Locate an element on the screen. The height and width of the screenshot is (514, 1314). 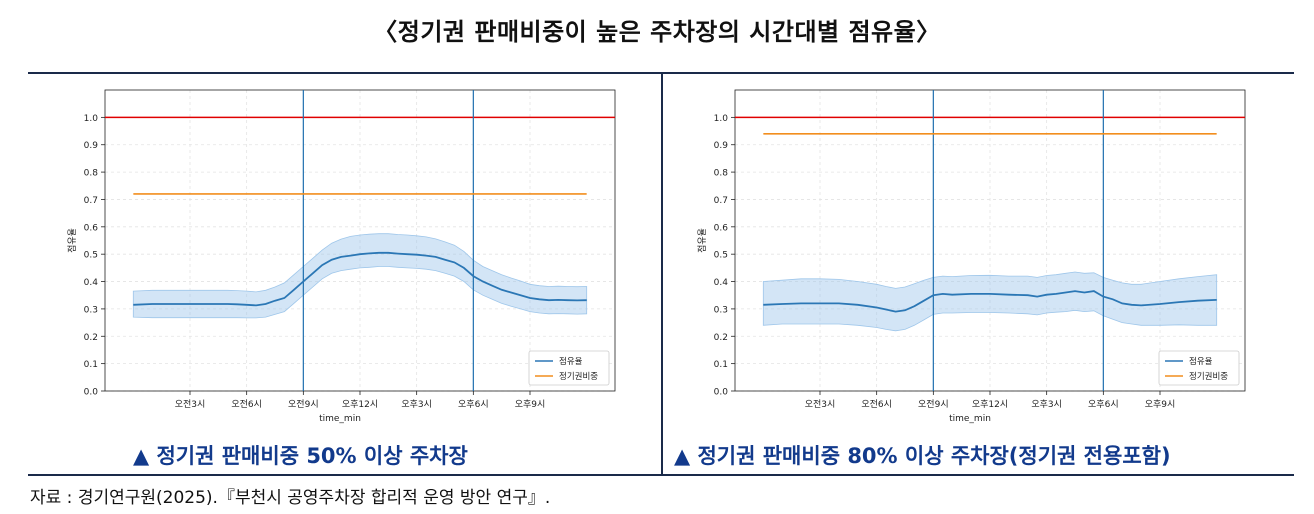
caption-right: ▲ 정기권 판매비중 80% 이상 주차장(정기권 전용포함) is located at coordinates (922, 456).